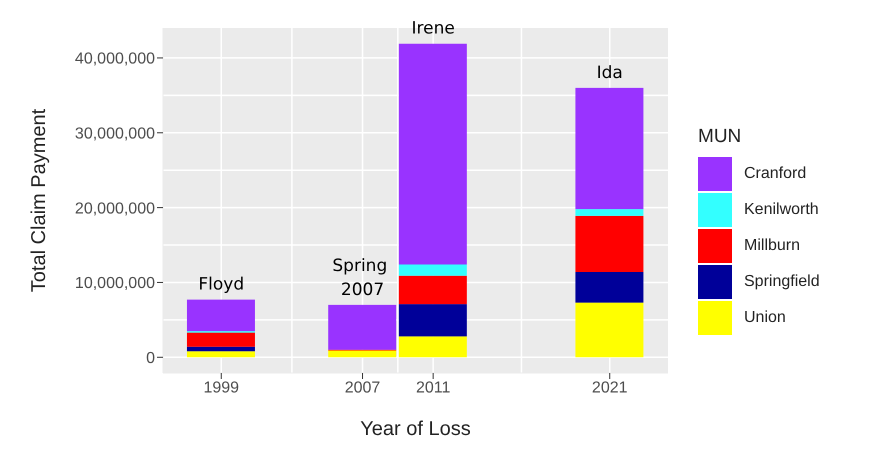 This screenshot has height=453, width=890. What do you see at coordinates (775, 173) in the screenshot?
I see `legend-label: Cranford` at bounding box center [775, 173].